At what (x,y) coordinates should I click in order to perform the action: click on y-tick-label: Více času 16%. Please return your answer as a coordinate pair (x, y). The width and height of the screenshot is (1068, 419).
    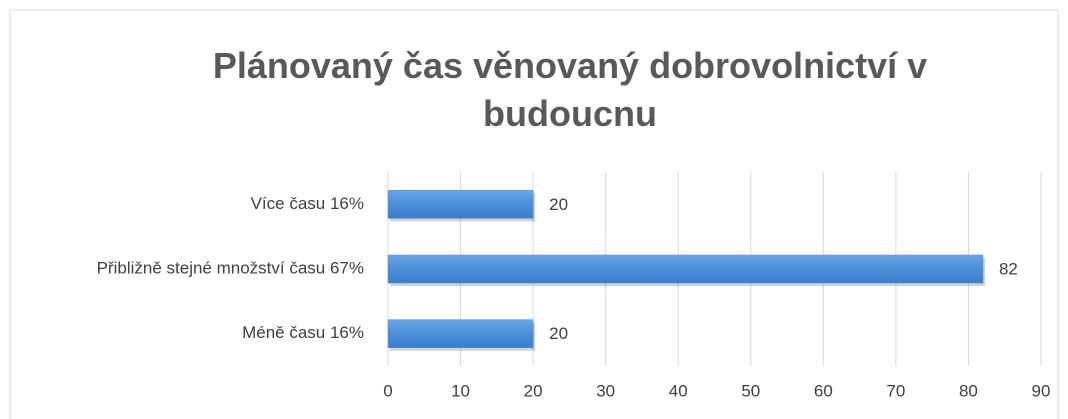
    Looking at the image, I should click on (307, 203).